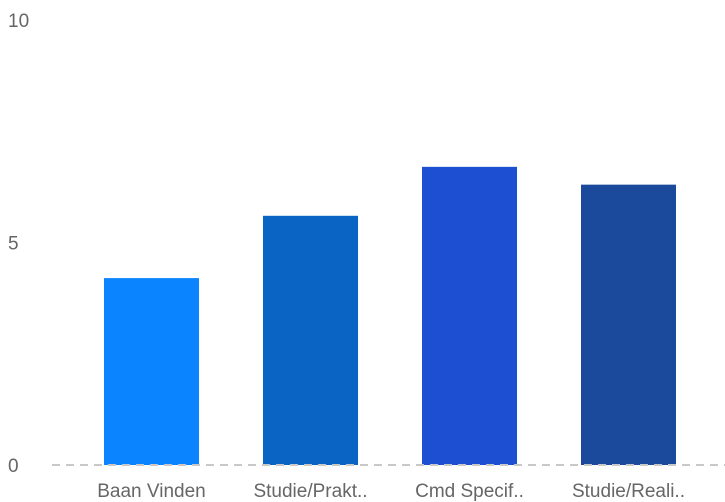 The width and height of the screenshot is (725, 502). I want to click on x-tick-label: Studie/Prakt.., so click(310, 491).